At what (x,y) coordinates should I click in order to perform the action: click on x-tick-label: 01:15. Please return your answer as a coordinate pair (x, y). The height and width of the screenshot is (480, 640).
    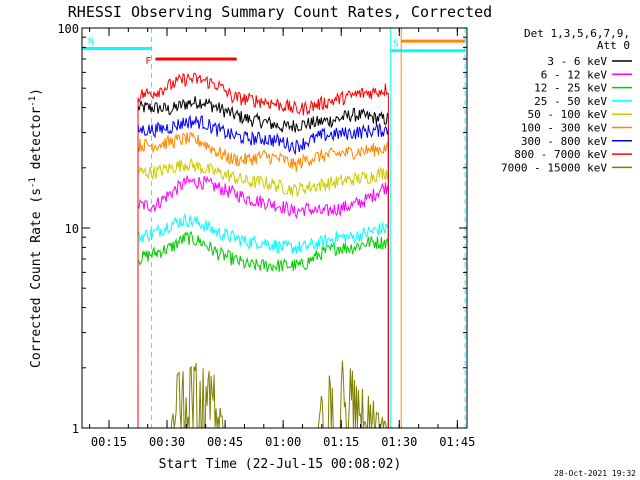
    Looking at the image, I should click on (341, 442).